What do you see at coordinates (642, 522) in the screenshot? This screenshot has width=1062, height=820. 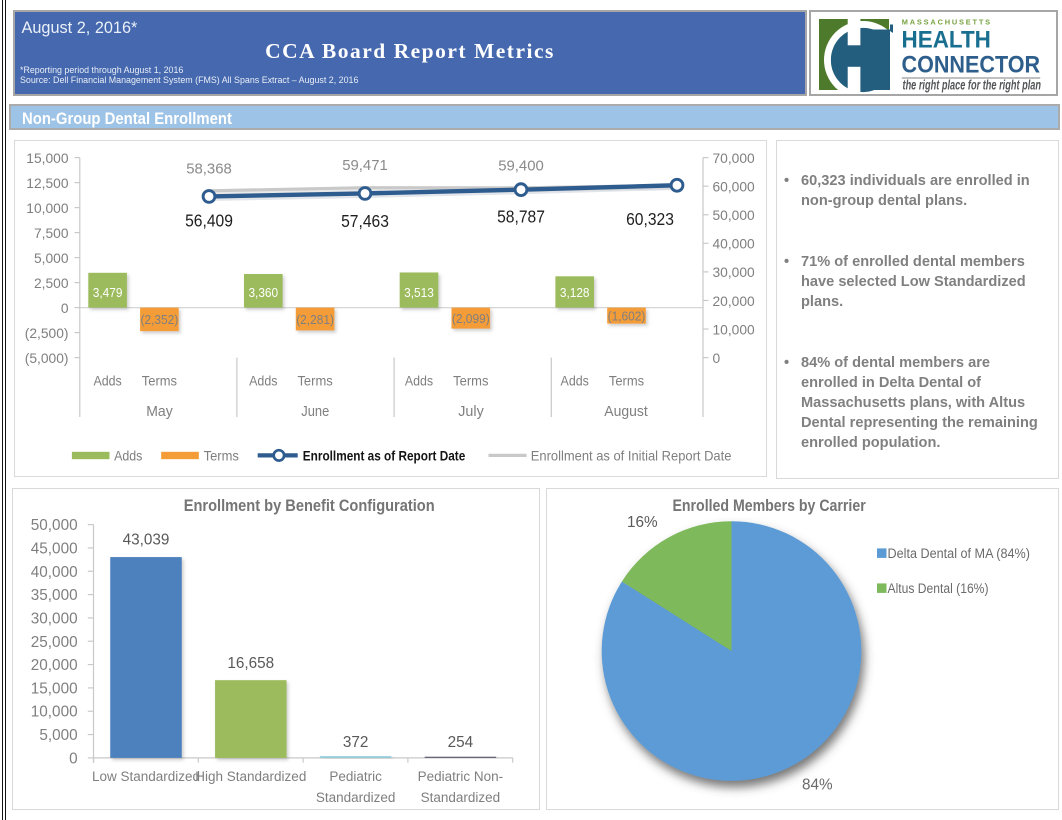 I see `svg-text: 16%` at bounding box center [642, 522].